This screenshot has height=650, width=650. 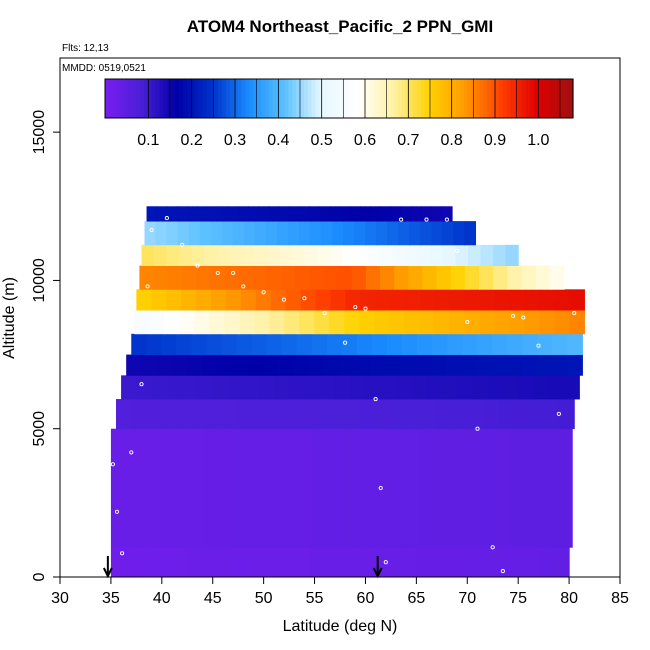 I want to click on x-tick-label: 45, so click(x=213, y=598).